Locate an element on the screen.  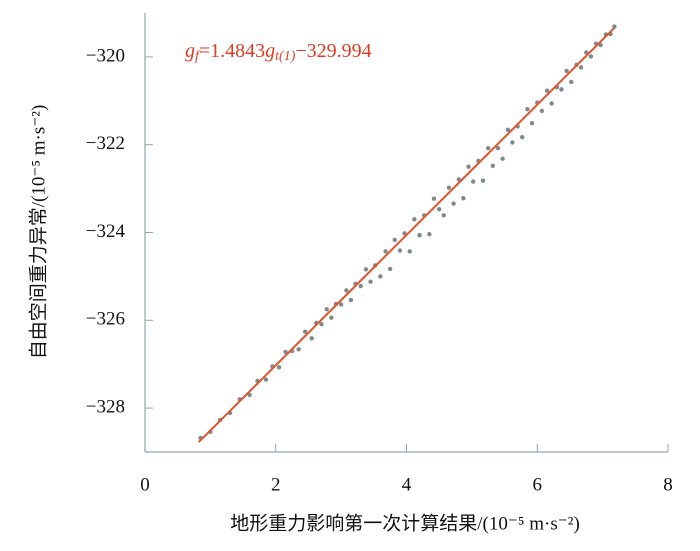
x-tick-label: 8 is located at coordinates (668, 484).